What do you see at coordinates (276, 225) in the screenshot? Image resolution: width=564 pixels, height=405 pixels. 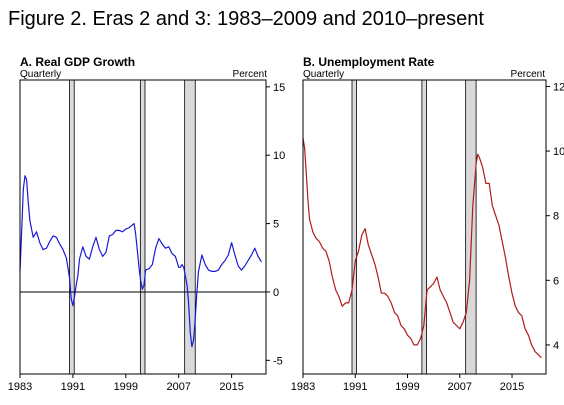 I see `panel-a-y-tick-label: 5` at bounding box center [276, 225].